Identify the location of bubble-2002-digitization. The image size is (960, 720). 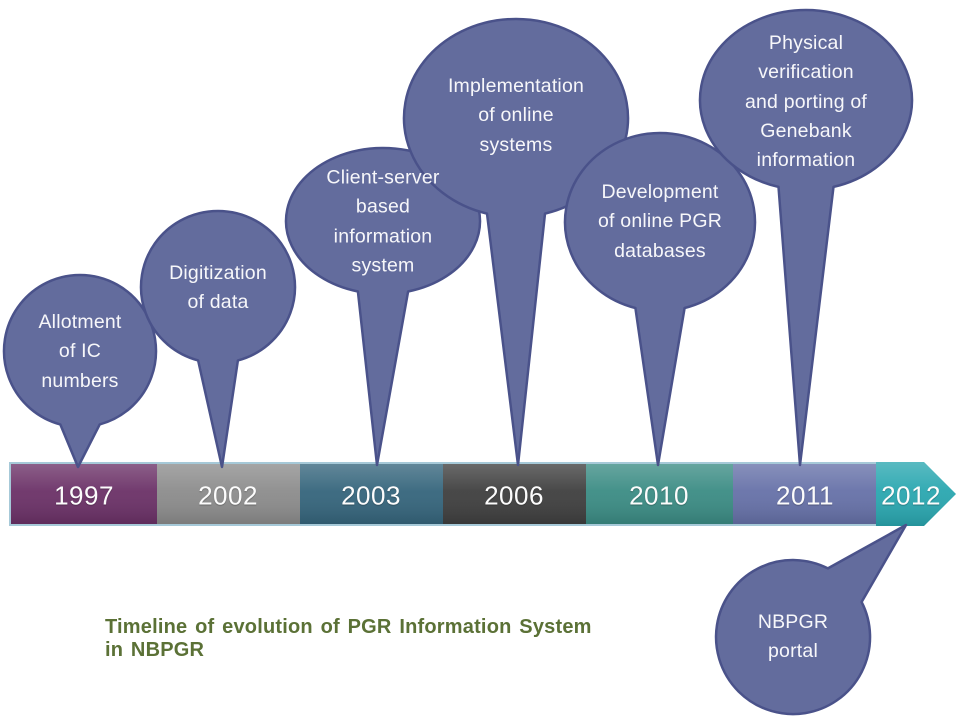
(218, 339).